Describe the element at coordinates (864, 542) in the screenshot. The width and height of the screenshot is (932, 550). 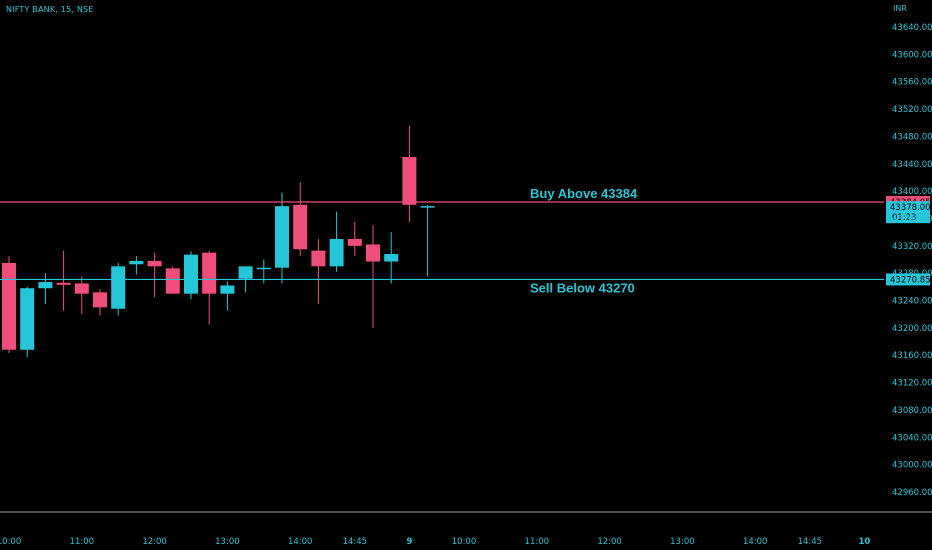
I see `time-tick-label: 10` at that location.